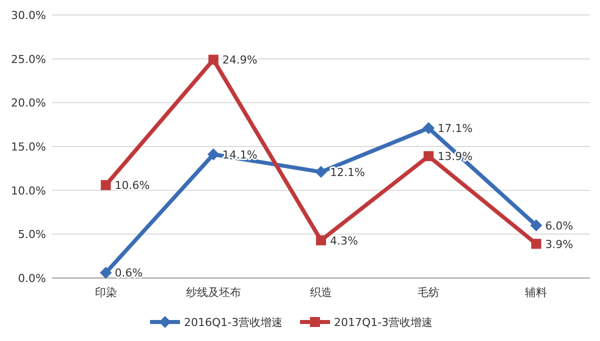 Image resolution: width=600 pixels, height=341 pixels. I want to click on legend-label: 2016Q1-3营收增速, so click(233, 322).